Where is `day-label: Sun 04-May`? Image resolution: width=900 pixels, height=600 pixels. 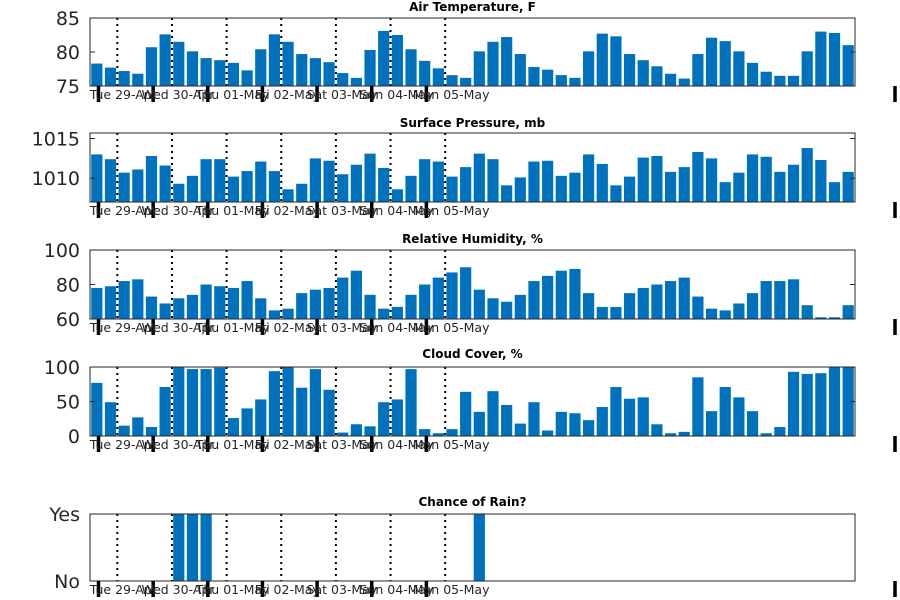
day-label: Sun 04-May is located at coordinates (397, 444).